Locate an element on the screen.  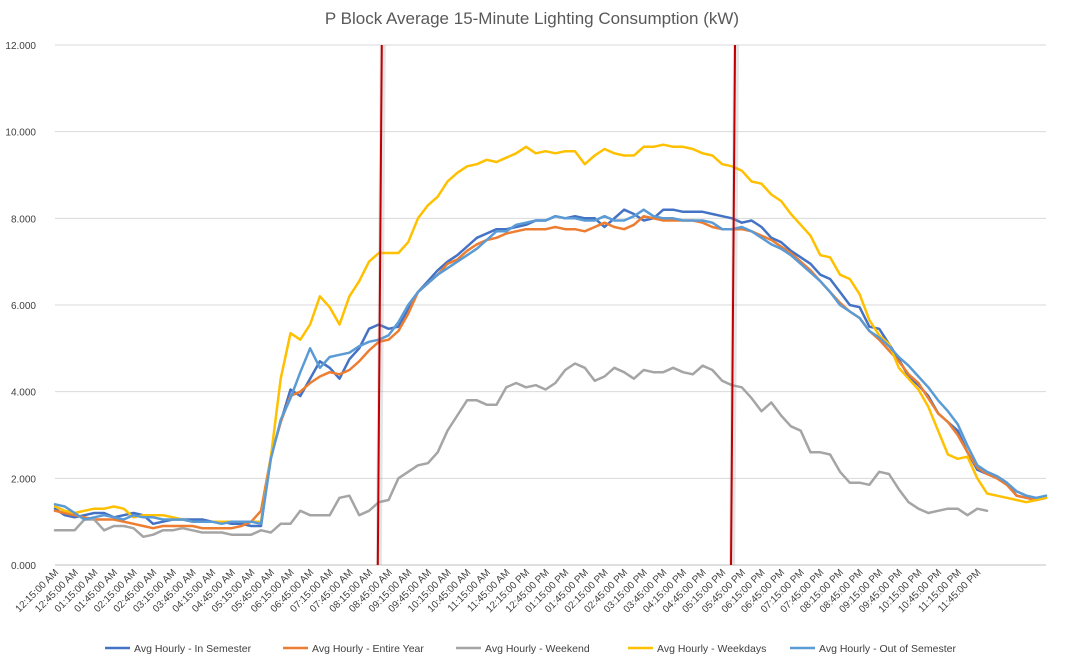
vertical-marker-line is located at coordinates (733, 305).